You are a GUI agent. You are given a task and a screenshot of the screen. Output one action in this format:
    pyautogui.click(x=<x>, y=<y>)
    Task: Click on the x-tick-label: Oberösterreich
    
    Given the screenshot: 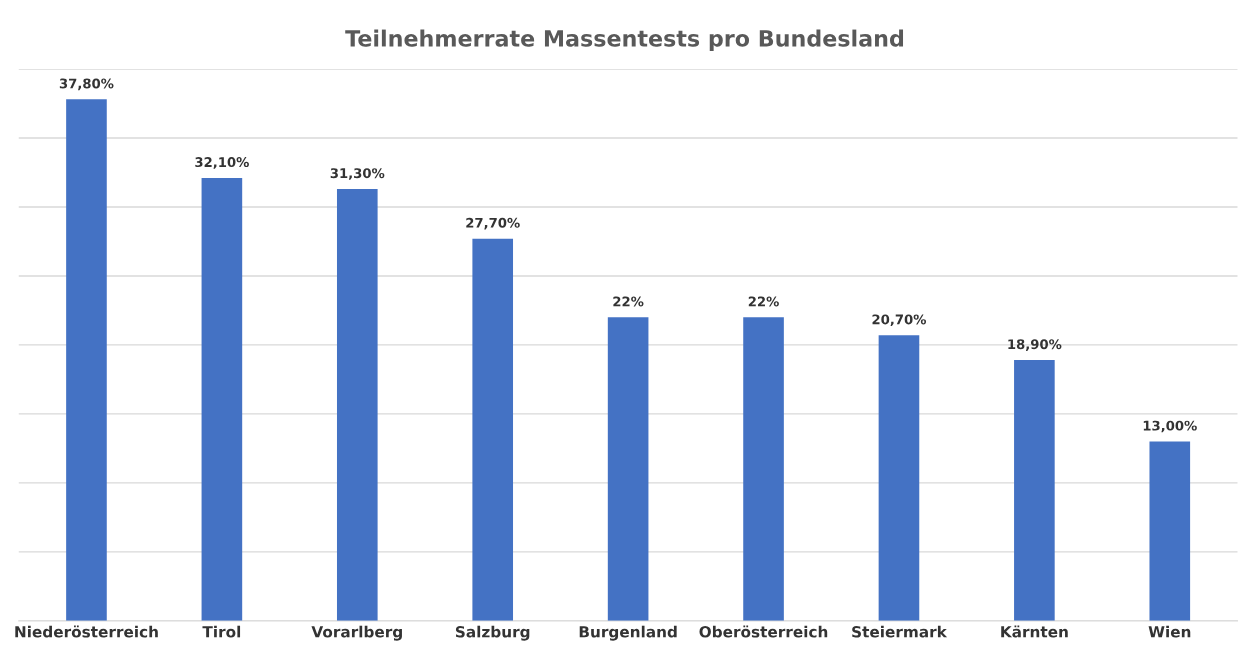 What is the action you would take?
    pyautogui.click(x=763, y=631)
    